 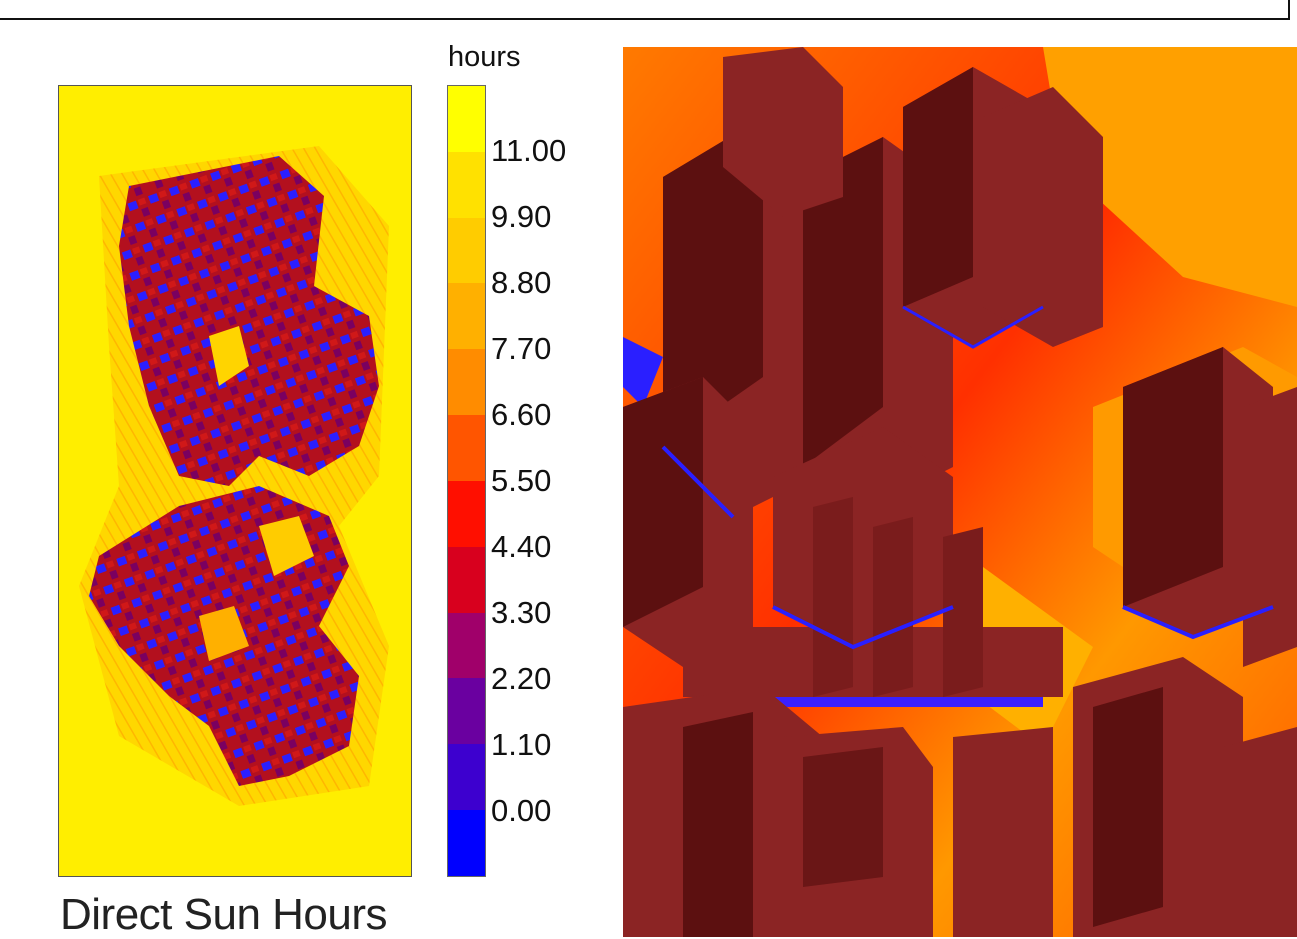 I want to click on legend-tick-label: 11.00, so click(x=529, y=150).